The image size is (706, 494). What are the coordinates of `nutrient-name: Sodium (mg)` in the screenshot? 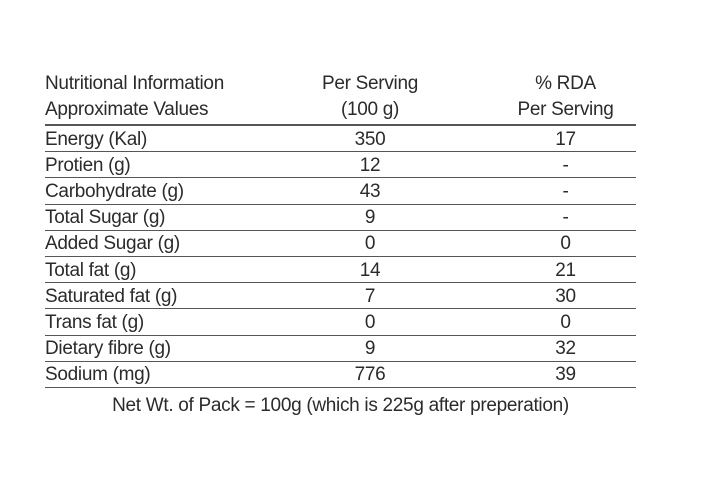 It's located at (98, 375).